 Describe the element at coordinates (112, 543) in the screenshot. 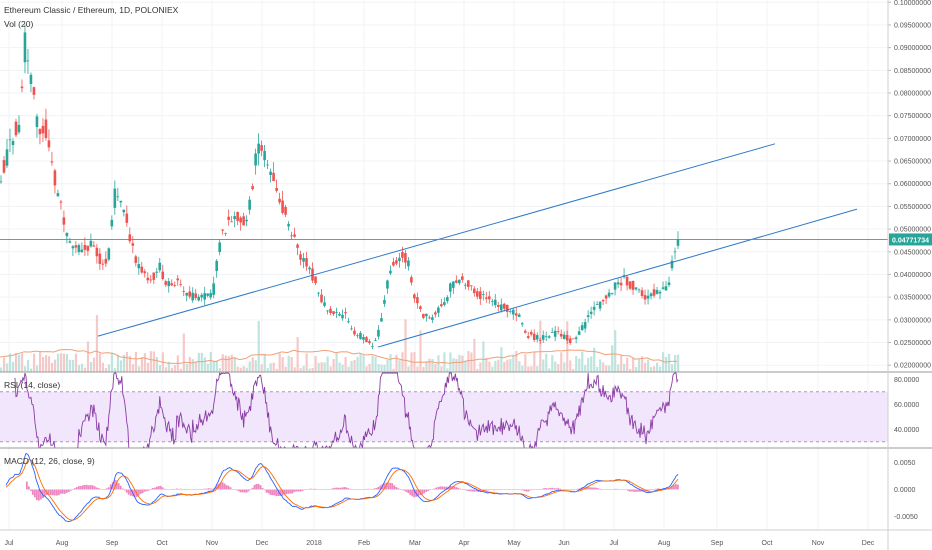

I see `time-tick-label: Sep` at that location.